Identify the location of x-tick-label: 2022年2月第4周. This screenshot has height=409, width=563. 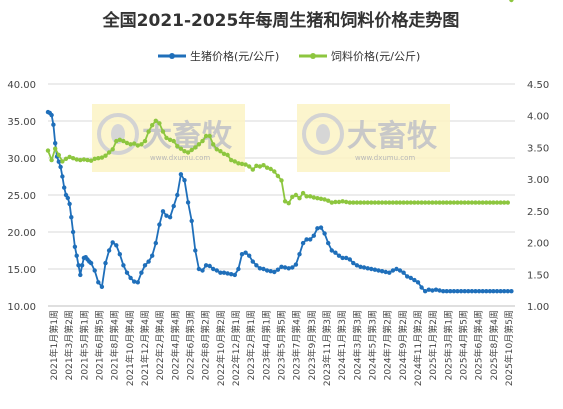
(160, 345).